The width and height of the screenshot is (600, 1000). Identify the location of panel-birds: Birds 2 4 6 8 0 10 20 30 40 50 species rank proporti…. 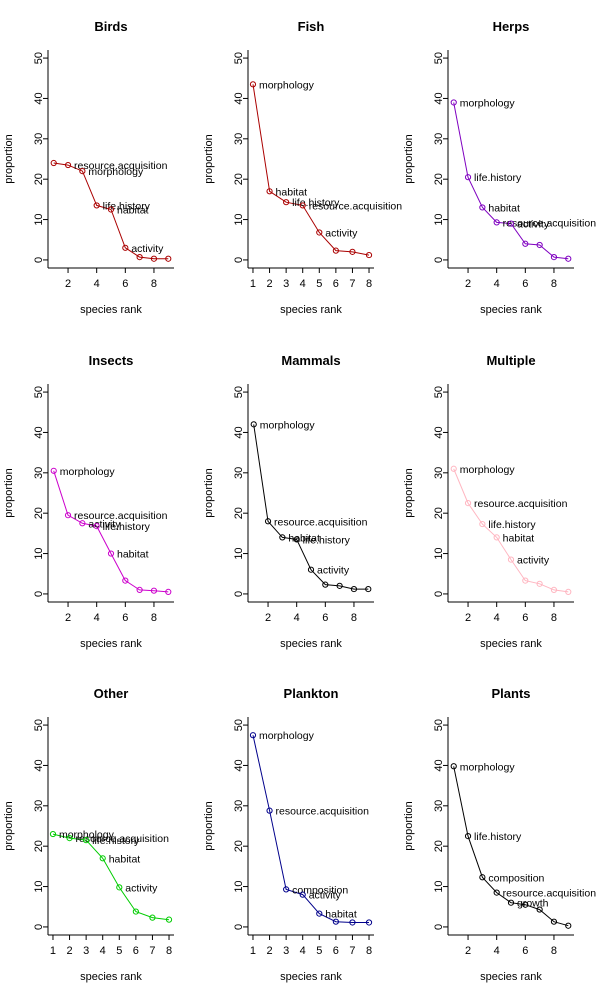
(88, 167).